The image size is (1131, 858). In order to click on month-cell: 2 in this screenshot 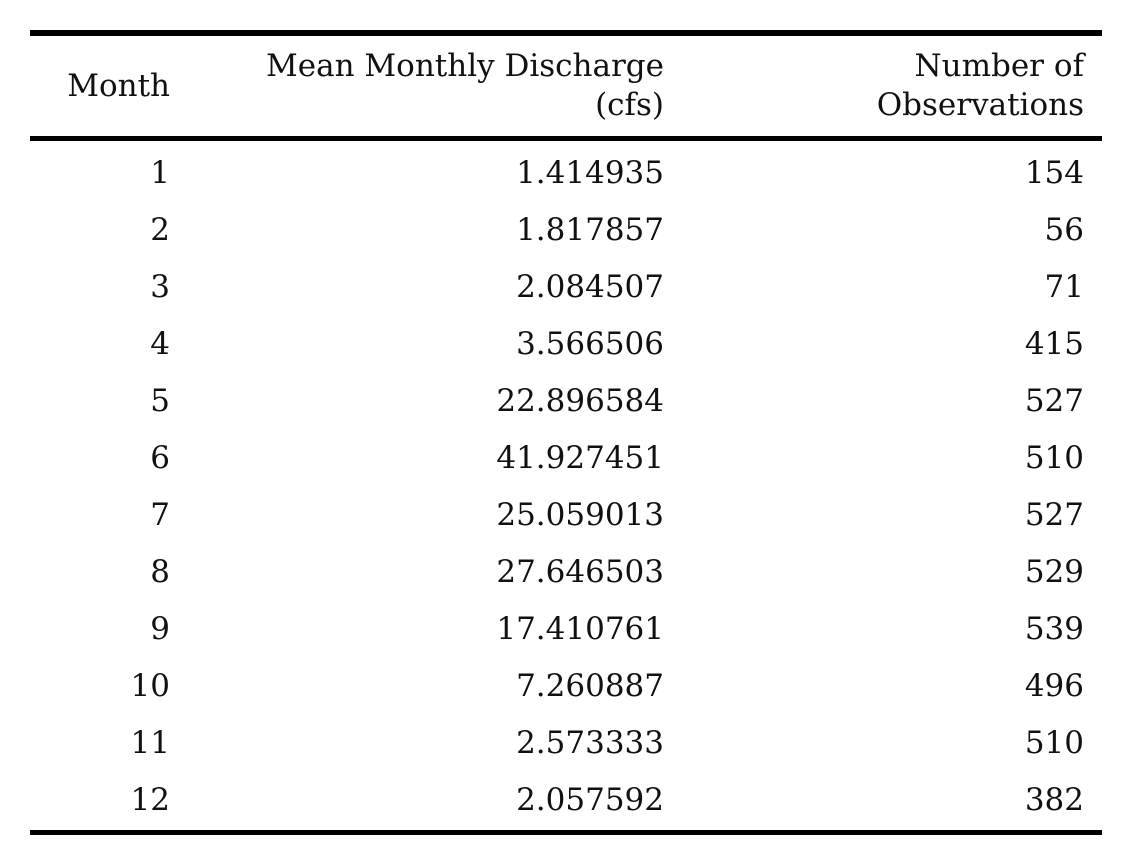, I will do `click(160, 230)`.